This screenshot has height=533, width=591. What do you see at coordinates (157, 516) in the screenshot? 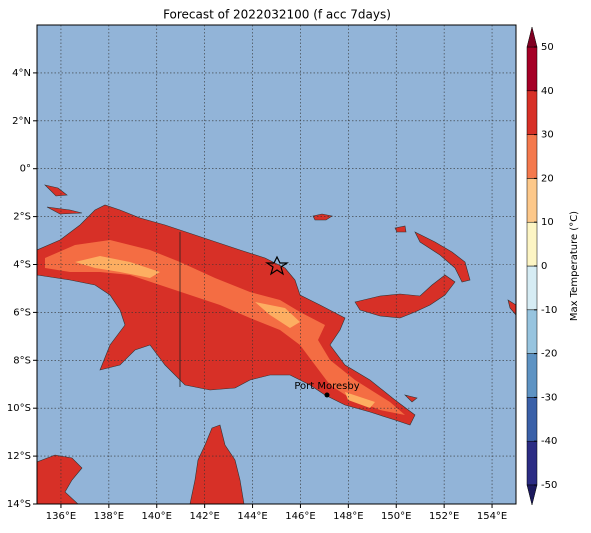
I see `x-tick-label: 140°E` at bounding box center [157, 516].